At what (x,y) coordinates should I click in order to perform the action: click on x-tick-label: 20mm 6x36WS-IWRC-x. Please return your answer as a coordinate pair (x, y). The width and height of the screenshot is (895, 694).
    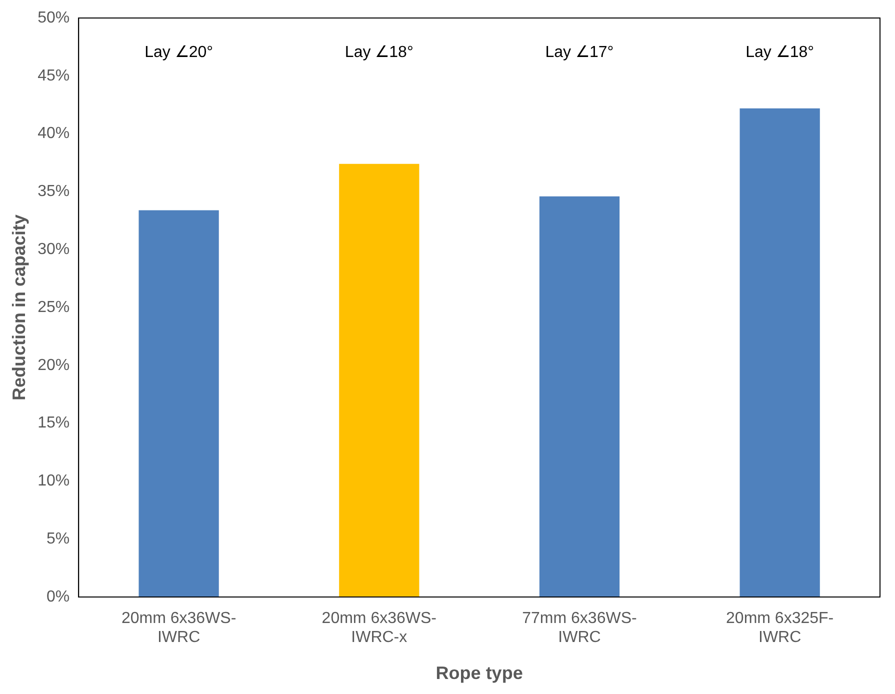
    Looking at the image, I should click on (379, 628).